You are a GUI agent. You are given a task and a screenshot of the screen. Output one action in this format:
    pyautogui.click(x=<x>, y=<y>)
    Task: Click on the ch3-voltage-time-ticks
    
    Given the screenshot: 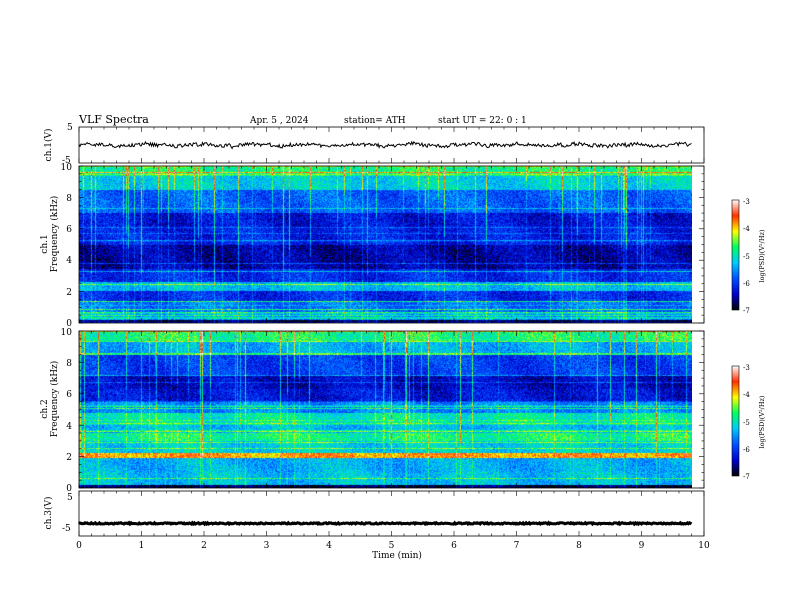 What is the action you would take?
    pyautogui.click(x=391, y=513)
    